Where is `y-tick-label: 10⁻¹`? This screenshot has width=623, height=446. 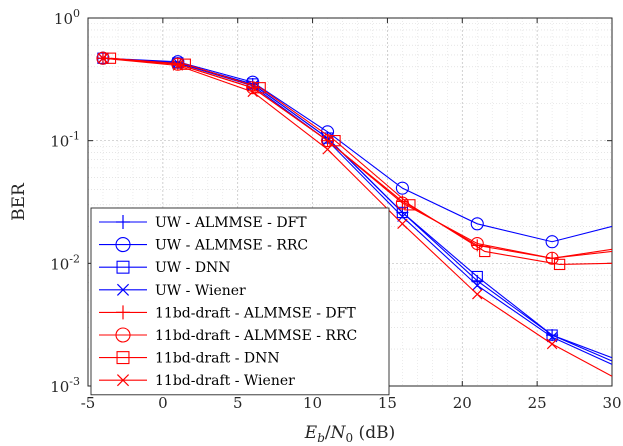
y-tick-label: 10⁻¹ is located at coordinates (65, 140).